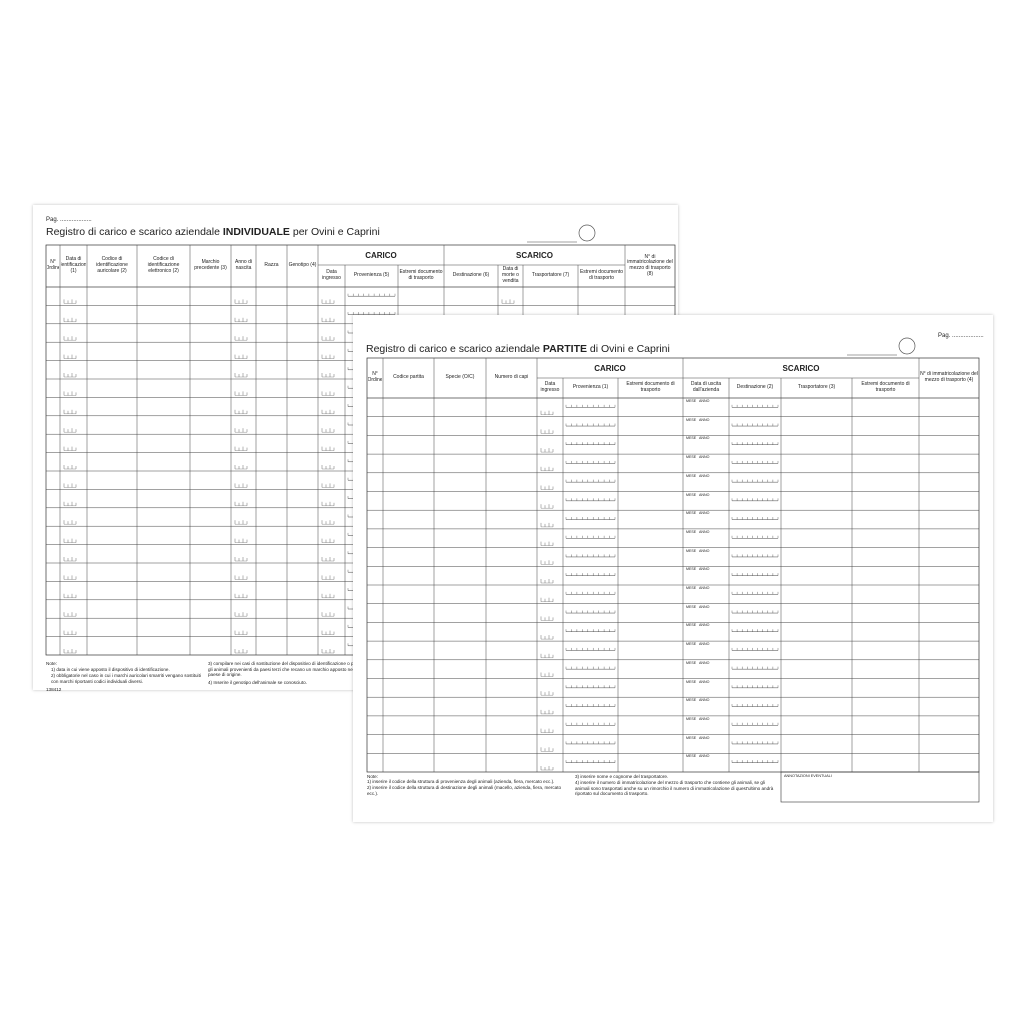 The image size is (1024, 1024). I want to click on column-header: Marchio precedente (3), so click(210, 265).